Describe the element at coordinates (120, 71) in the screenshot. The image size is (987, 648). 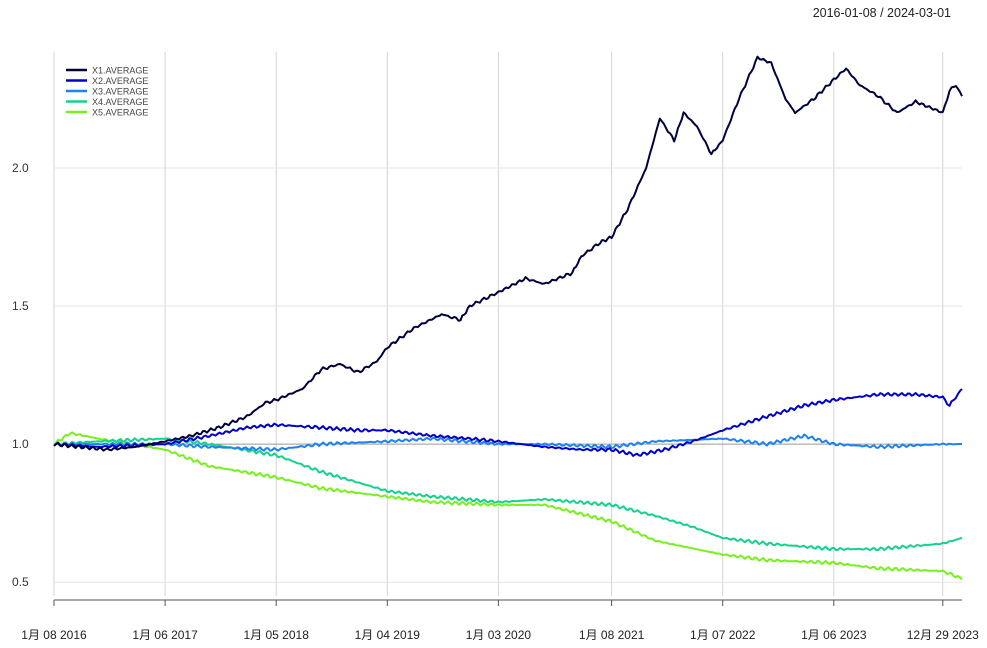
I see `legend-label: X1.AVERAGE` at that location.